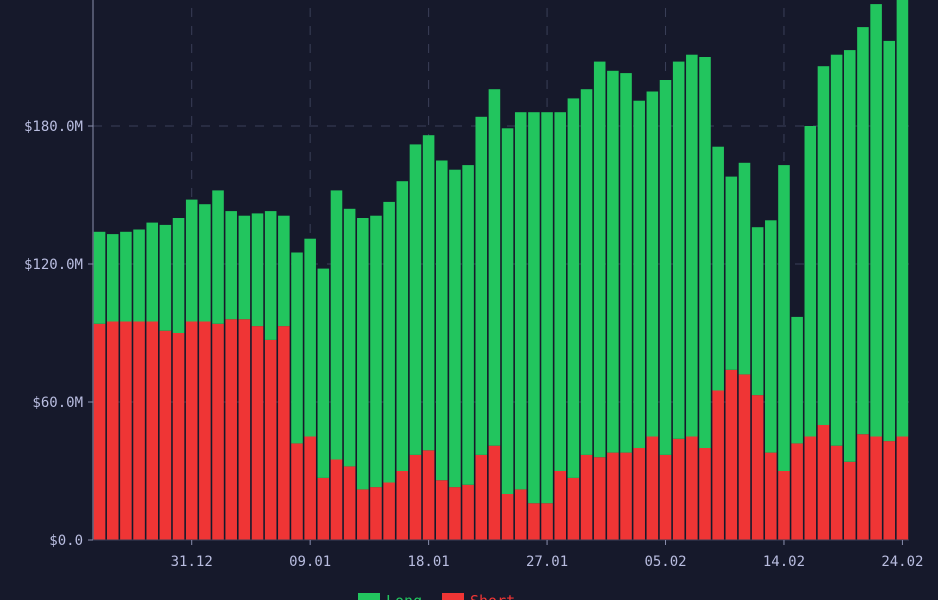  Describe the element at coordinates (547, 562) in the screenshot. I see `x-tick-label: 27.01` at that location.